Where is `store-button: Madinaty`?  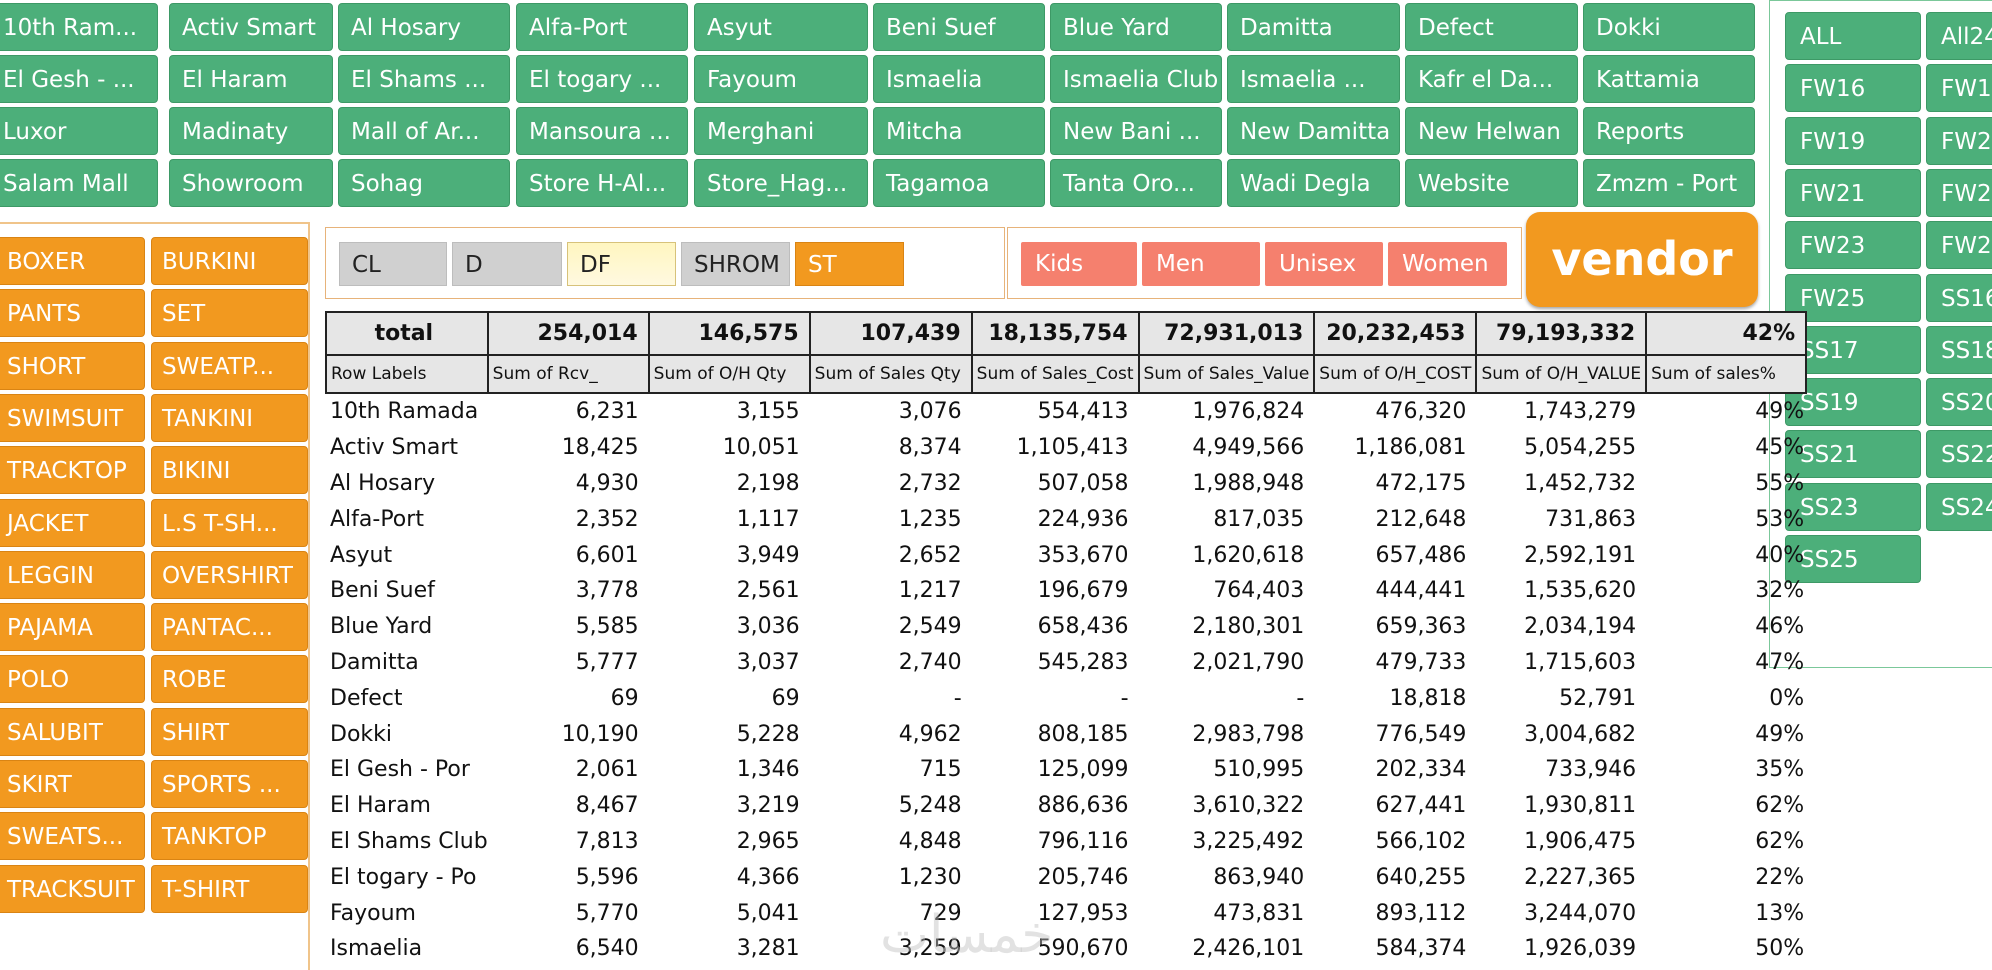 store-button: Madinaty is located at coordinates (251, 131).